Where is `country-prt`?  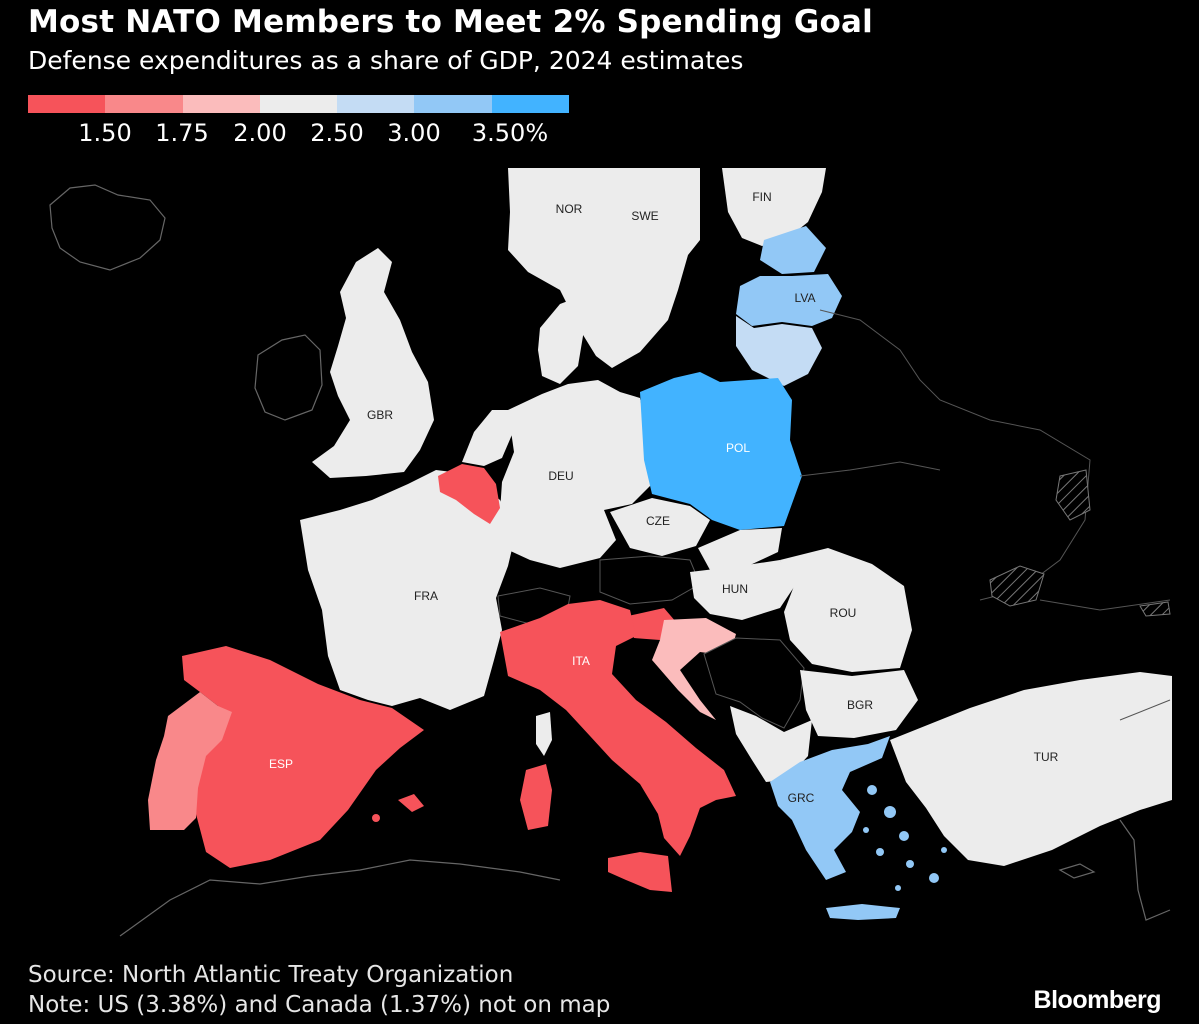 country-prt is located at coordinates (190, 761).